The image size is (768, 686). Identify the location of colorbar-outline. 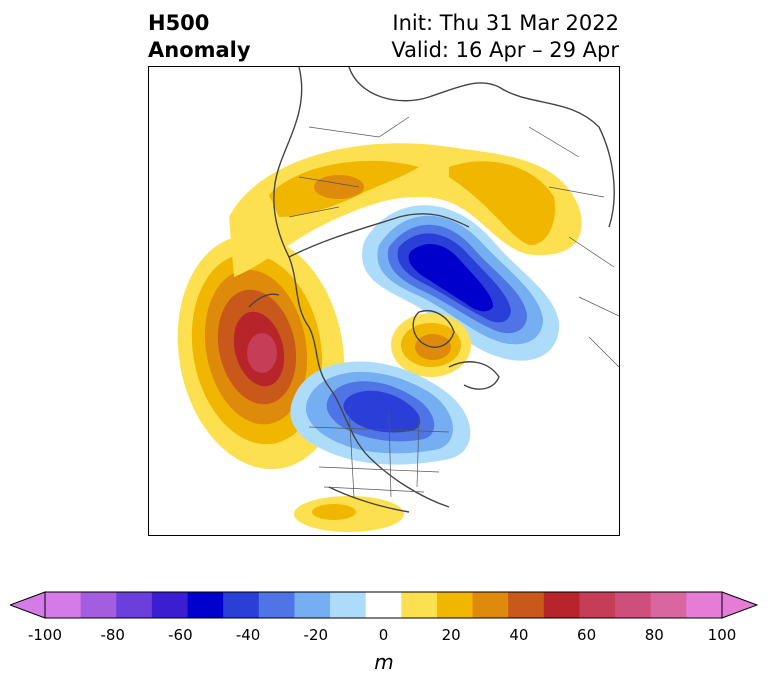
(383, 605).